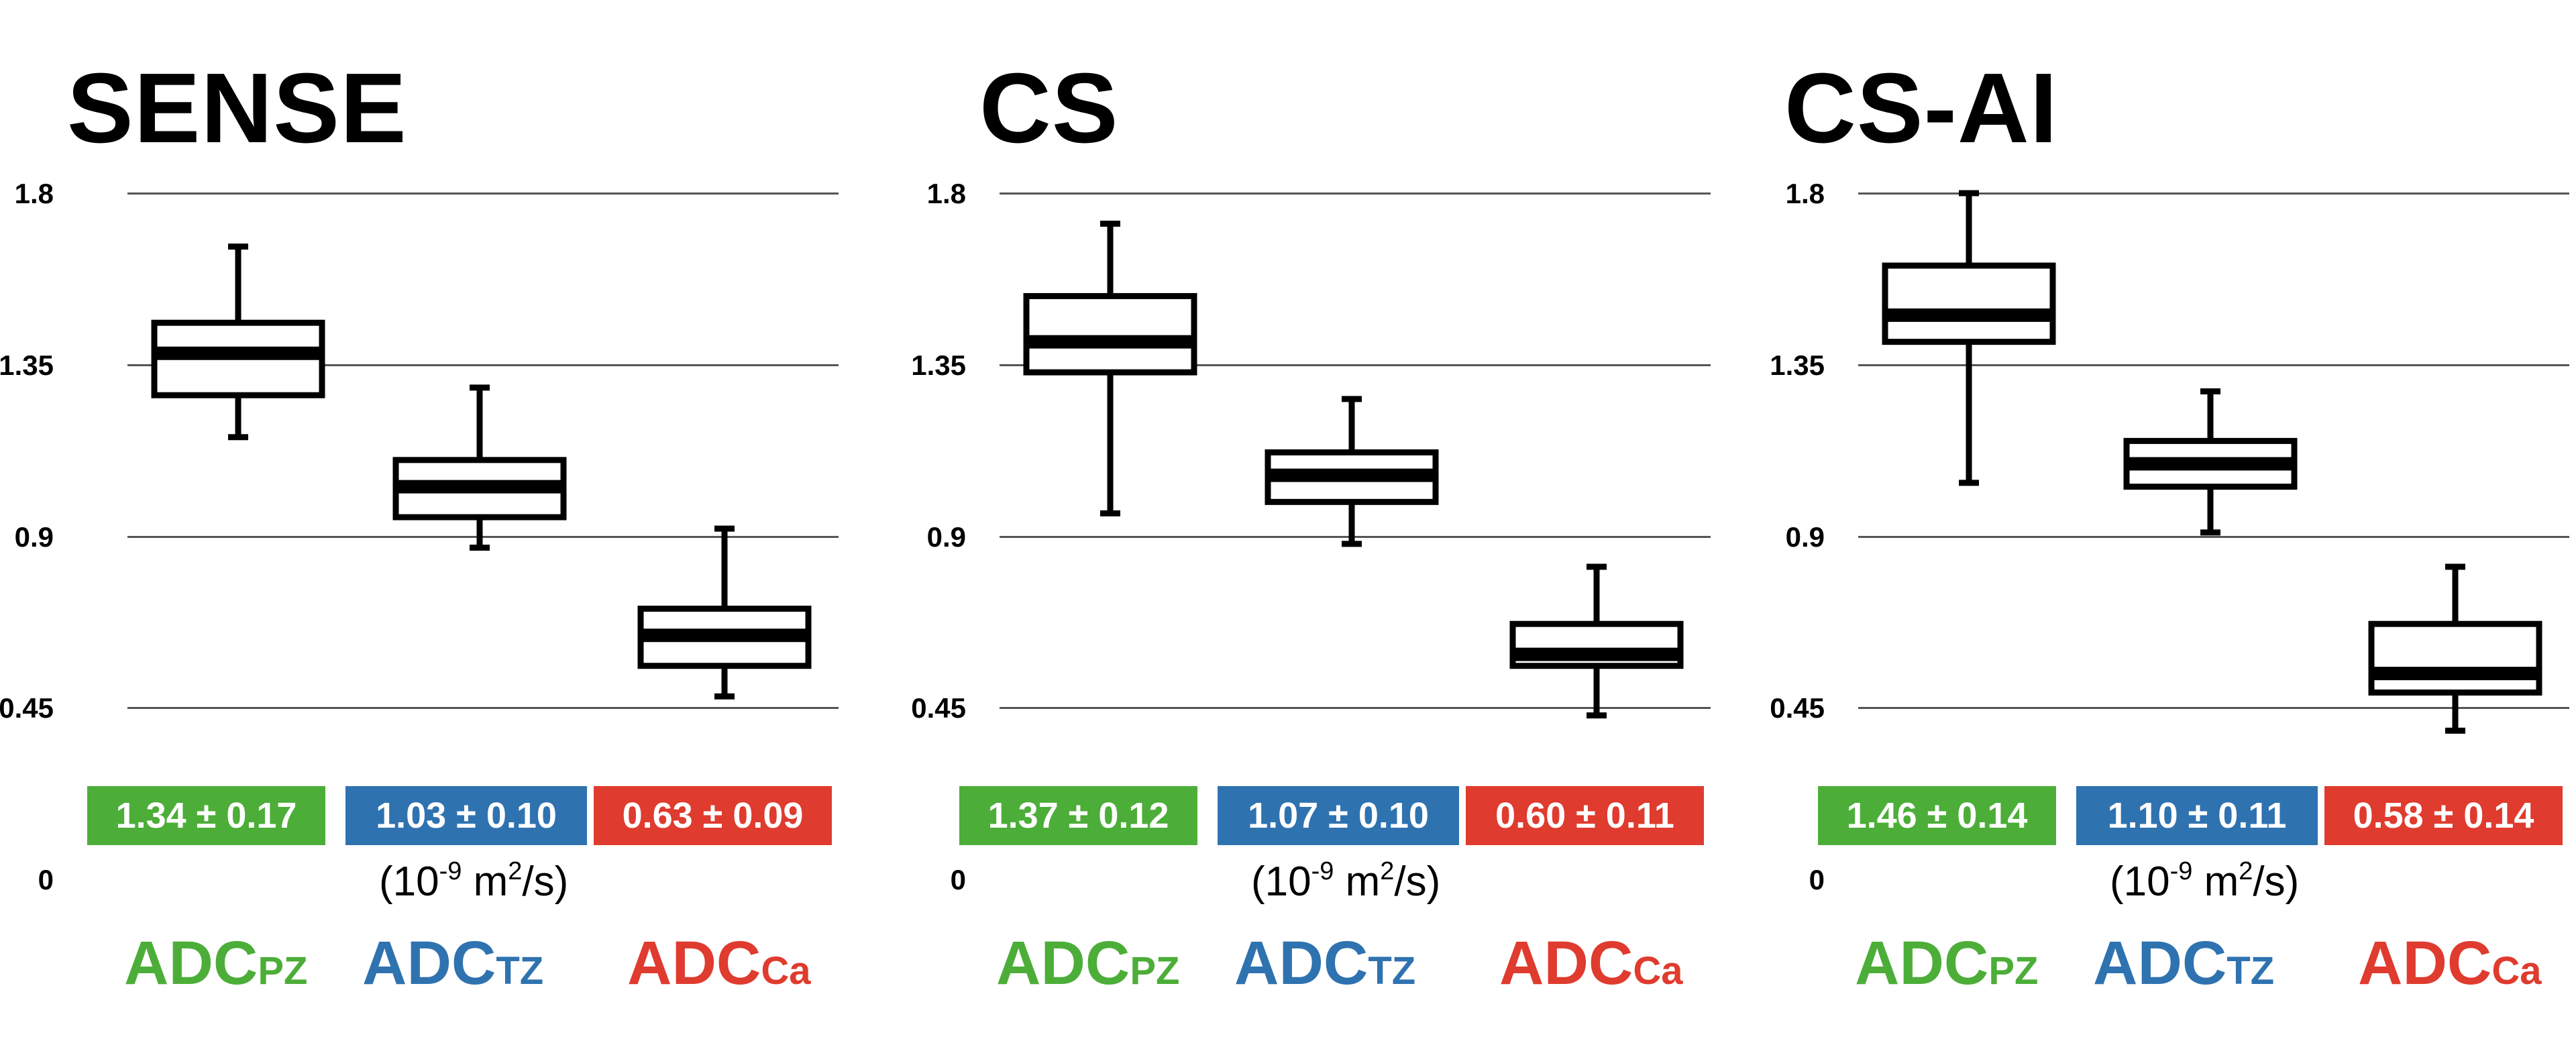 This screenshot has width=2576, height=1045. What do you see at coordinates (1078, 816) in the screenshot?
I see `stat-badge-pz: 1.37 ± 0.12` at bounding box center [1078, 816].